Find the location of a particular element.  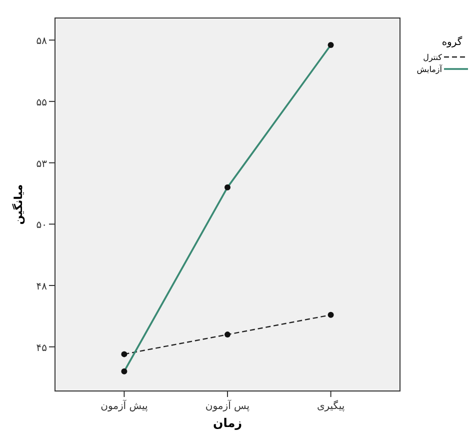

y-tick-label: ۴۵ is located at coordinates (41, 348).